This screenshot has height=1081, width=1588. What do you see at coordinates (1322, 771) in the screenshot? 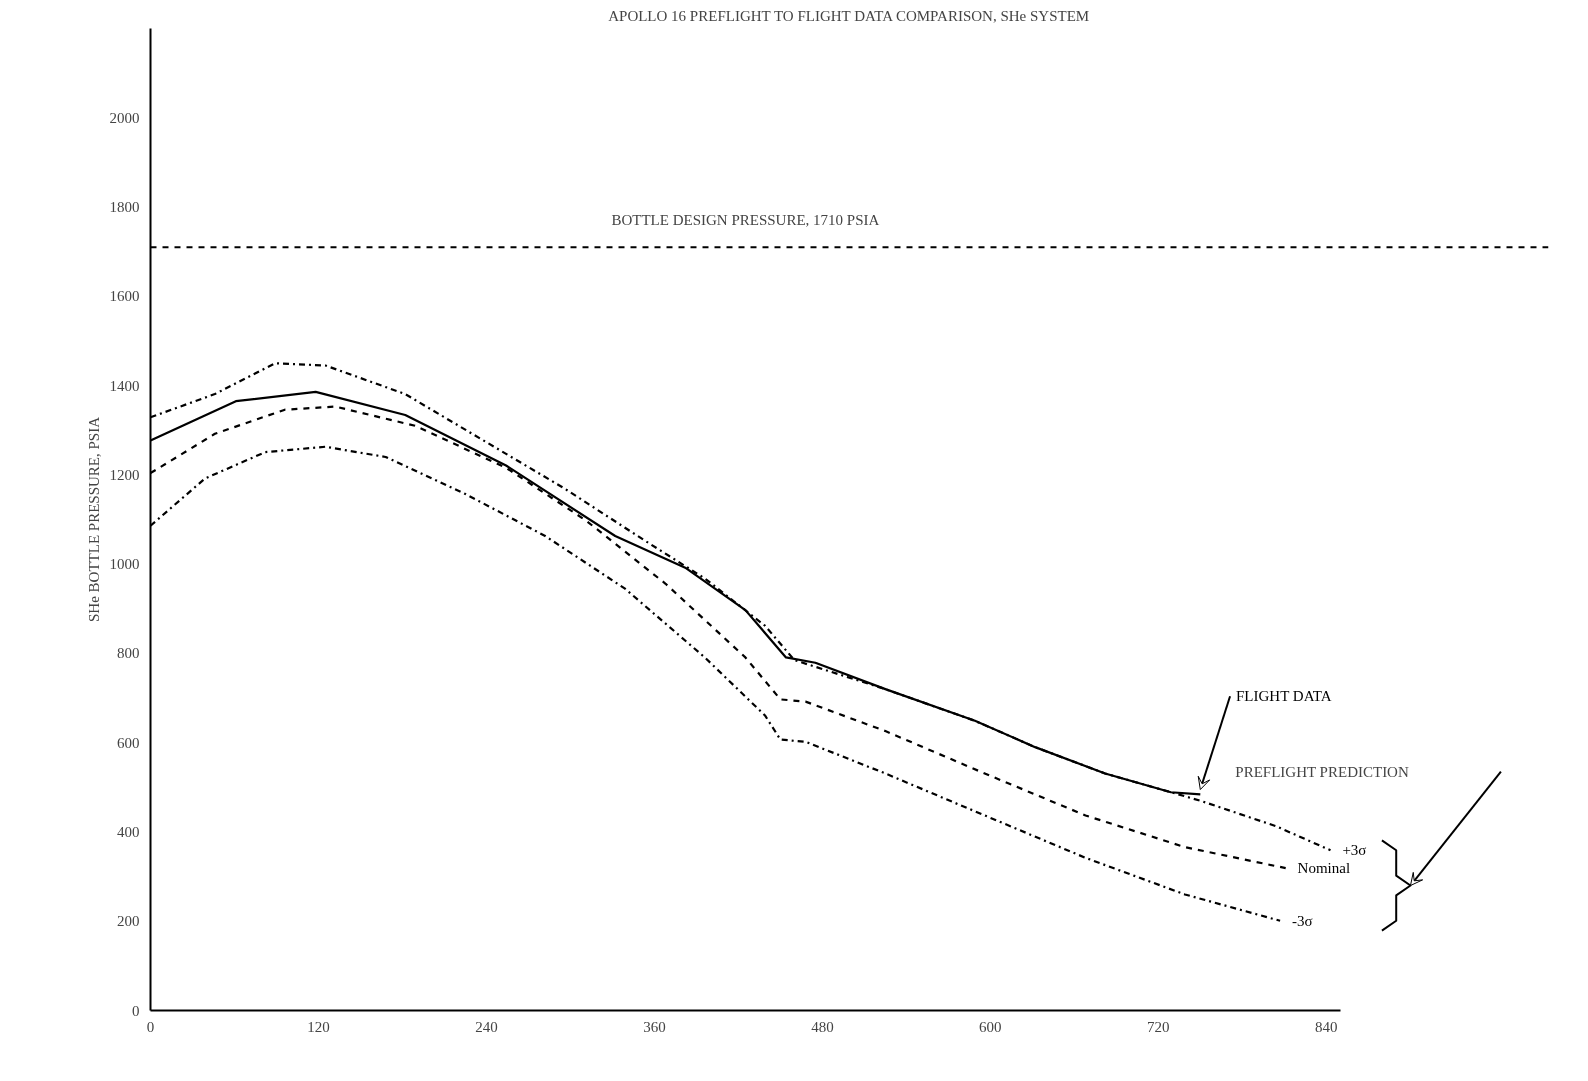
I see `annotation: PREFLIGHT PREDICTION` at bounding box center [1322, 771].